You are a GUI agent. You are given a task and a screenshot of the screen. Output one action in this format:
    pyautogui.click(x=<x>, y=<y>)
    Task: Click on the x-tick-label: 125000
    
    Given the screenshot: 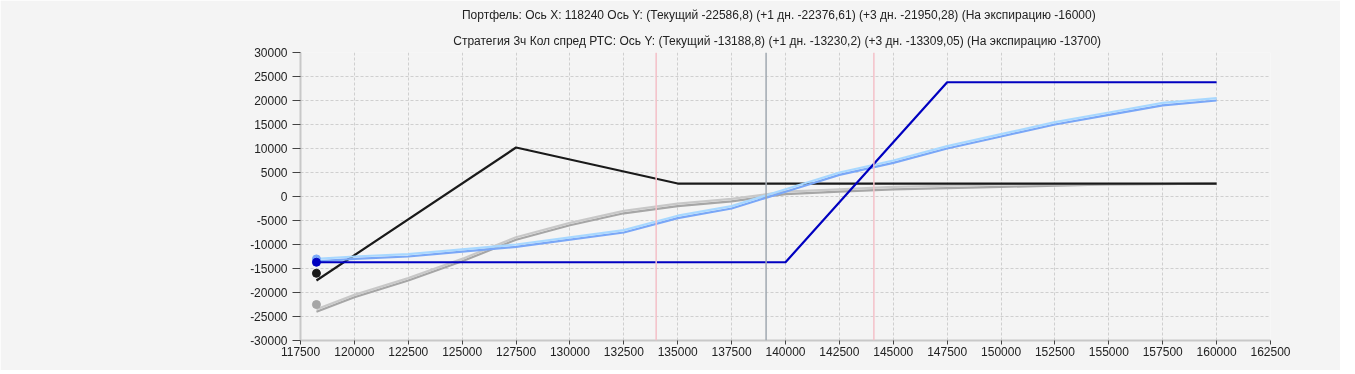 What is the action you would take?
    pyautogui.click(x=462, y=351)
    